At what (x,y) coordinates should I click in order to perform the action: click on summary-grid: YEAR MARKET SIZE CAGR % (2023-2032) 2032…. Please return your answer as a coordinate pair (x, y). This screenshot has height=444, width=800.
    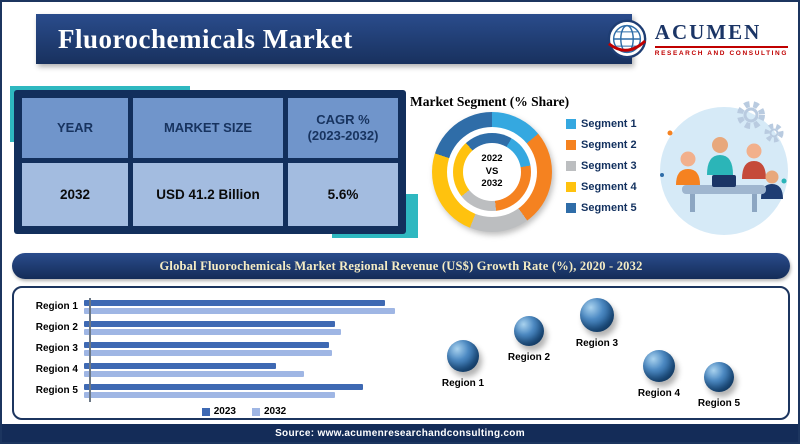
    Looking at the image, I should click on (210, 162).